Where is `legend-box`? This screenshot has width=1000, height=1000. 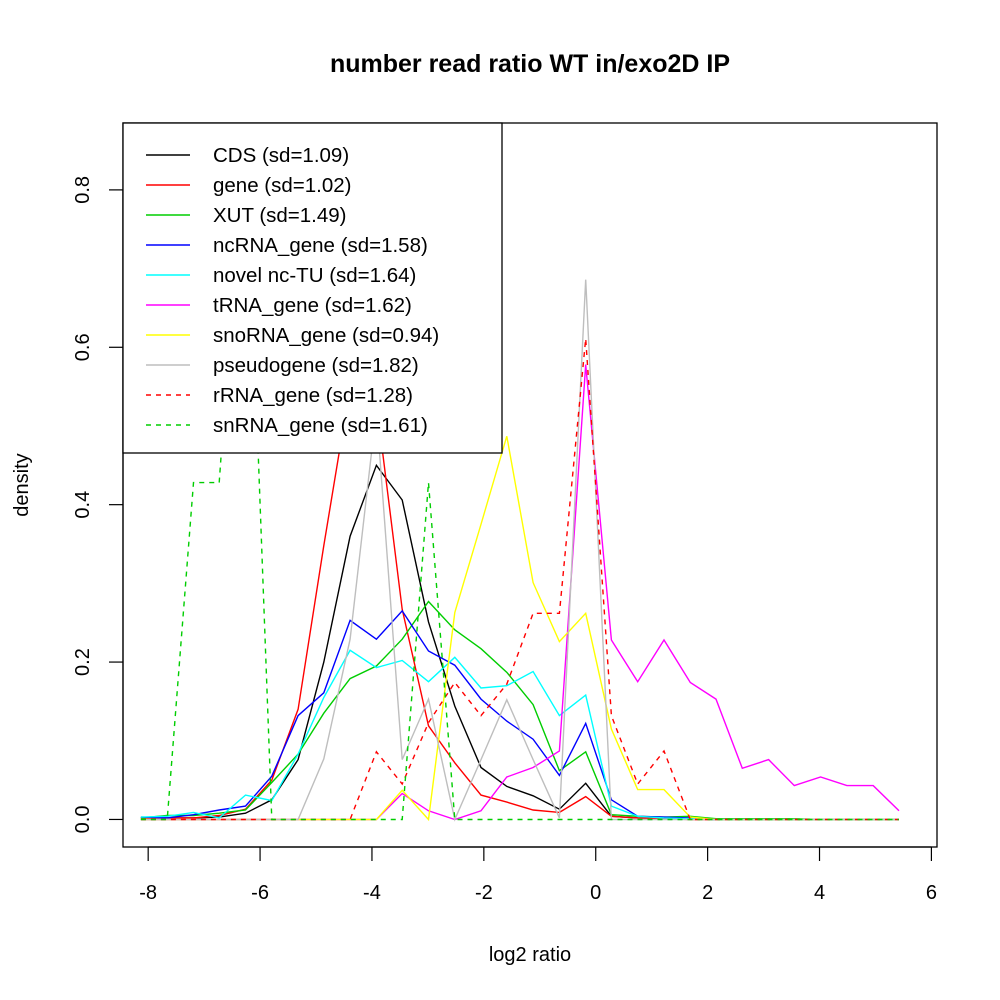
legend-box is located at coordinates (312, 288).